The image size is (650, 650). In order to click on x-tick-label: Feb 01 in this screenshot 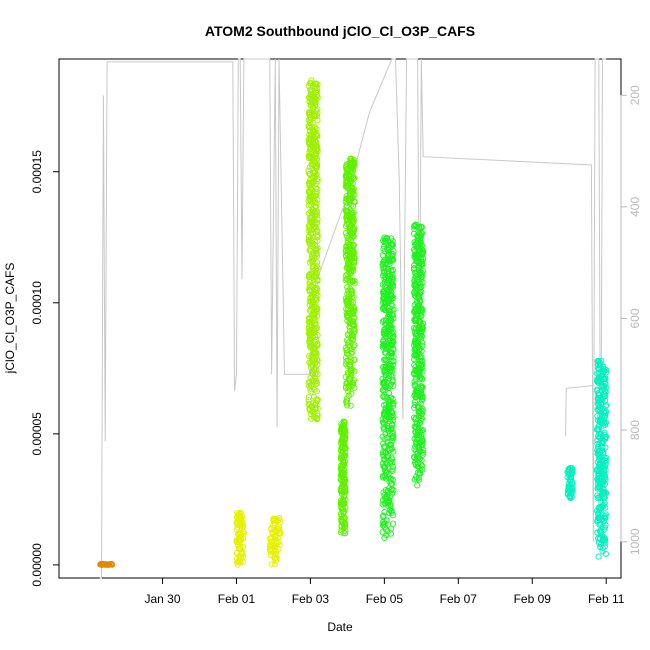, I will do `click(237, 599)`.